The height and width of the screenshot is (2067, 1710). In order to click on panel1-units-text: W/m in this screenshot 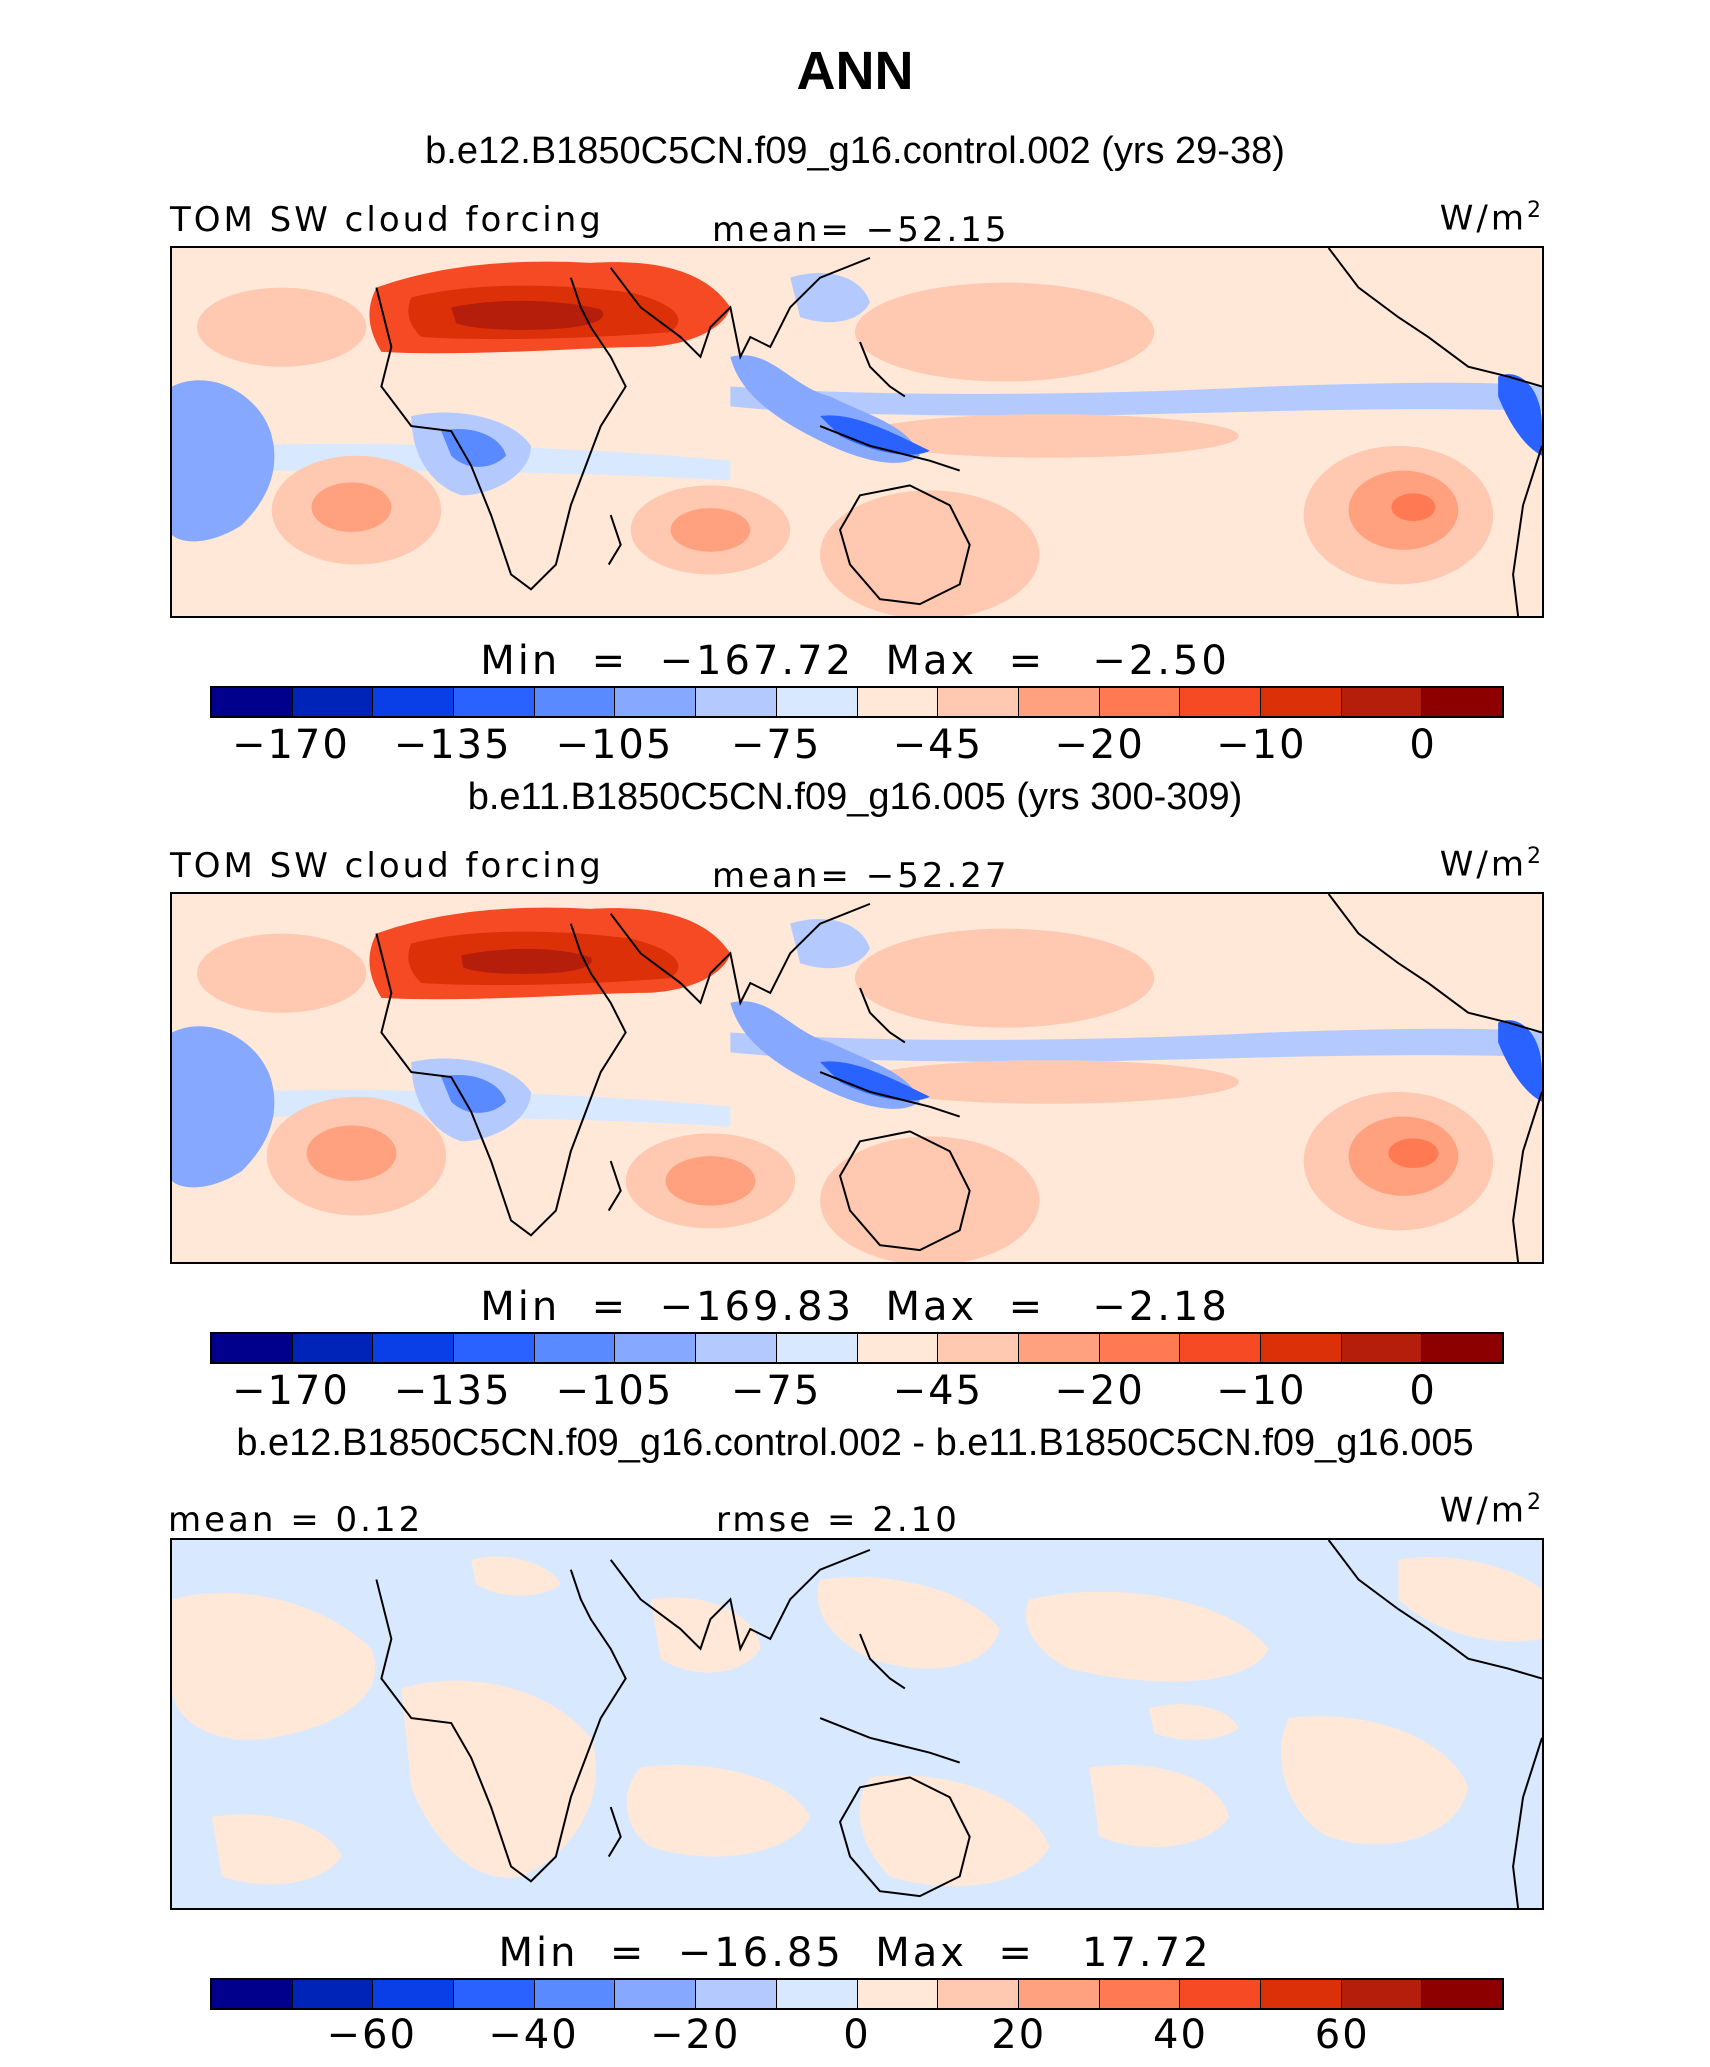, I will do `click(1483, 218)`.